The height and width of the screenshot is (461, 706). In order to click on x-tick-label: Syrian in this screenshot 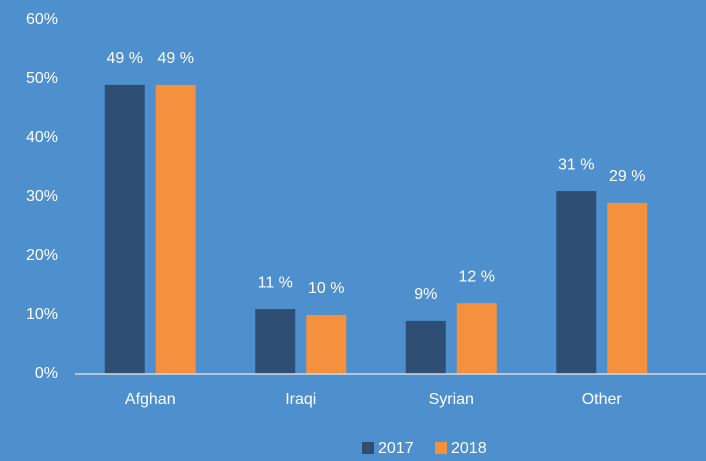, I will do `click(451, 399)`.